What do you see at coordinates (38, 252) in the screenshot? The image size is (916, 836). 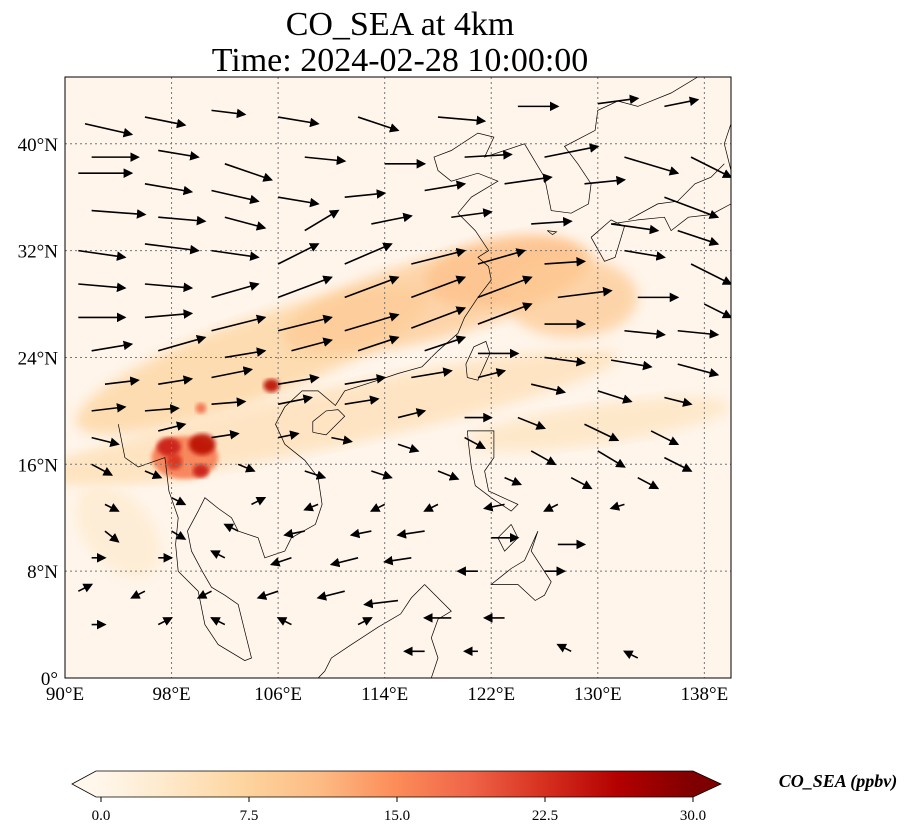 I see `lat-tick-label: 32°N` at bounding box center [38, 252].